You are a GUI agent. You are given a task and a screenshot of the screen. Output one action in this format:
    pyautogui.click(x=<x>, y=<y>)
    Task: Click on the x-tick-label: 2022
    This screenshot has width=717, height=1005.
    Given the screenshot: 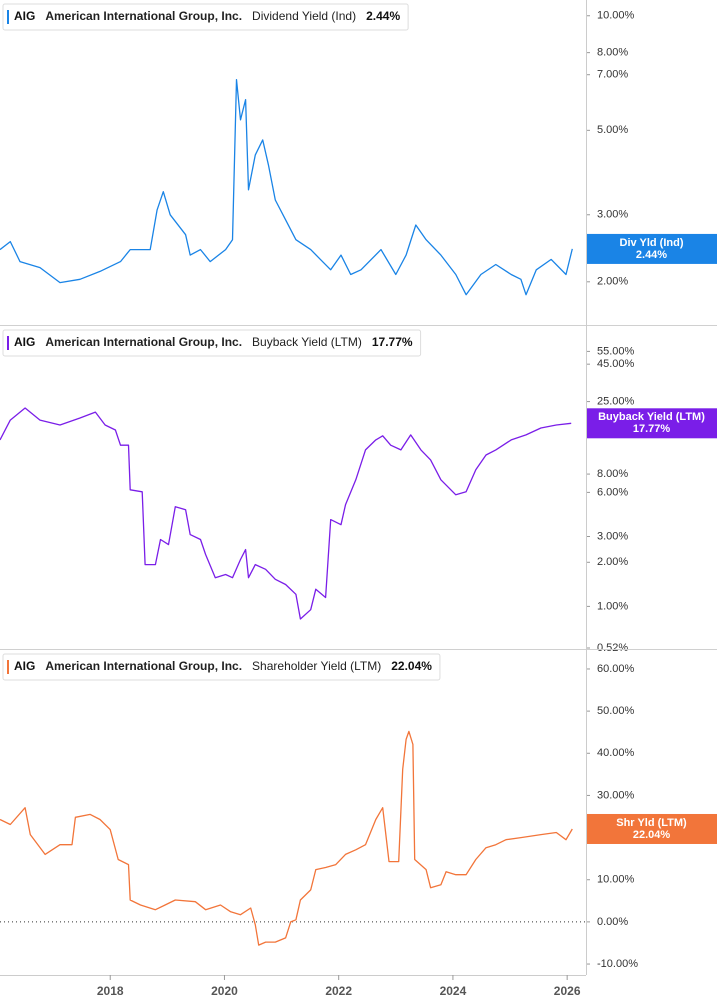 What is the action you would take?
    pyautogui.click(x=338, y=991)
    